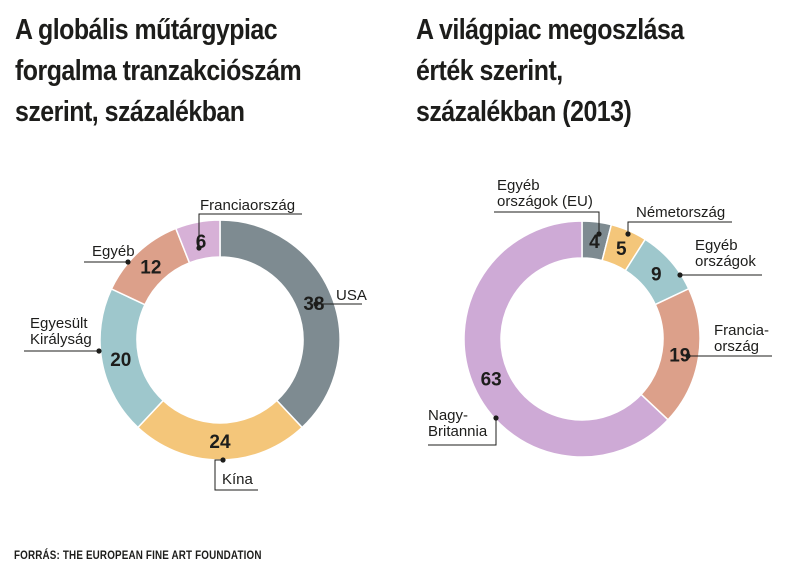  I want to click on left-category-label-2-line-1: Királyság, so click(61, 339).